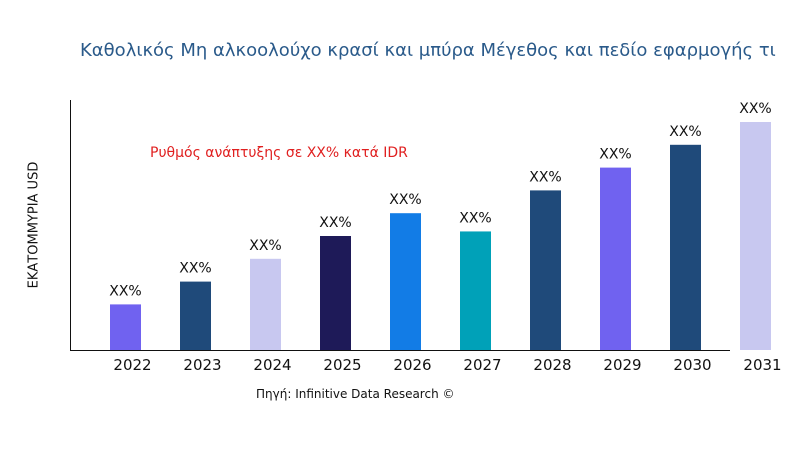 The image size is (800, 450). What do you see at coordinates (475, 218) in the screenshot?
I see `data-label-2027: XX%` at bounding box center [475, 218].